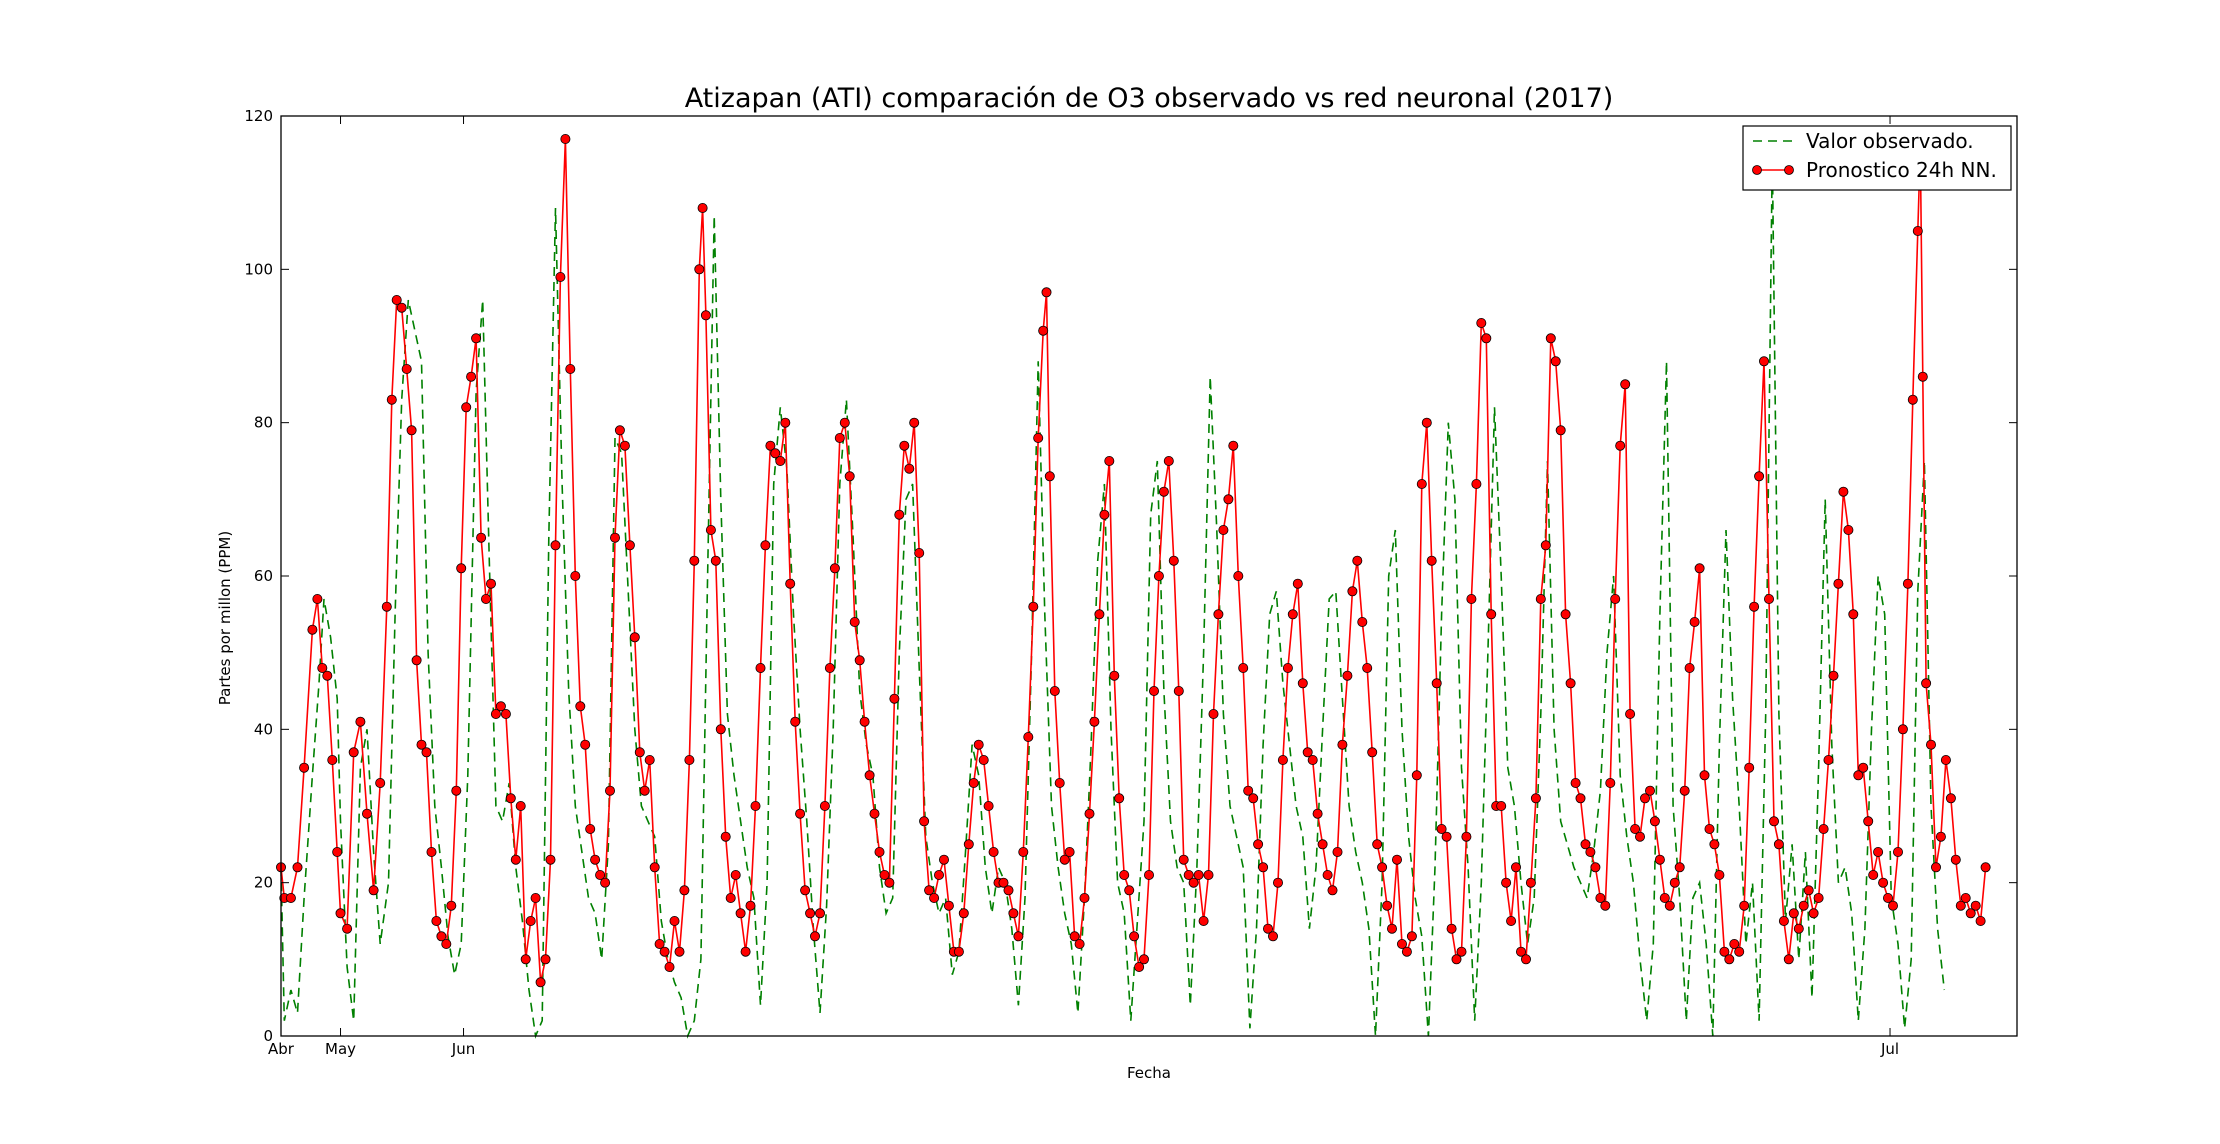 The width and height of the screenshot is (2220, 1144). What do you see at coordinates (1757, 170) in the screenshot?
I see `legend-forecast-marker-left` at bounding box center [1757, 170].